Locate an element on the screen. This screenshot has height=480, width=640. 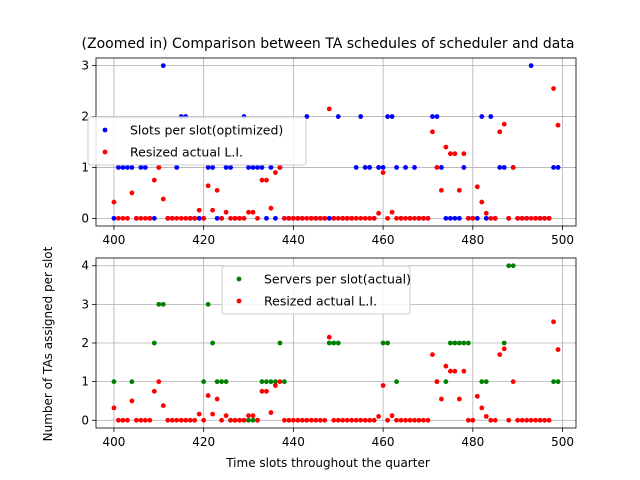
x-tick-label: 500 is located at coordinates (562, 442).